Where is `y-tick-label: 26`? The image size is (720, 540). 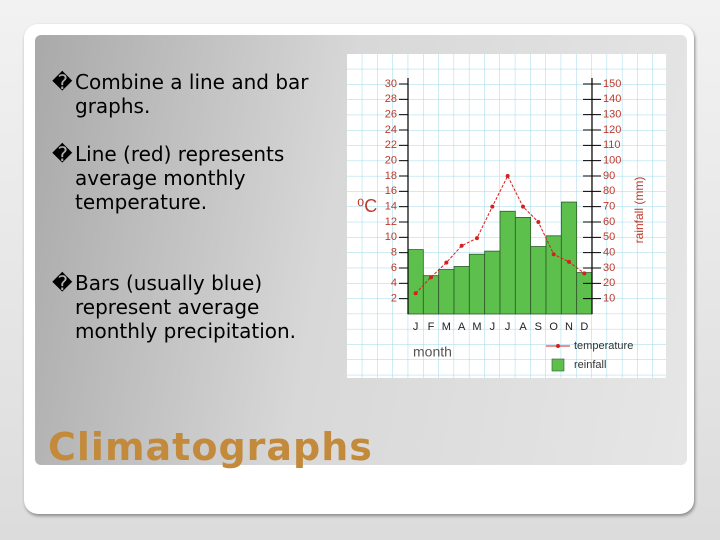
y-tick-label: 26 is located at coordinates (391, 115).